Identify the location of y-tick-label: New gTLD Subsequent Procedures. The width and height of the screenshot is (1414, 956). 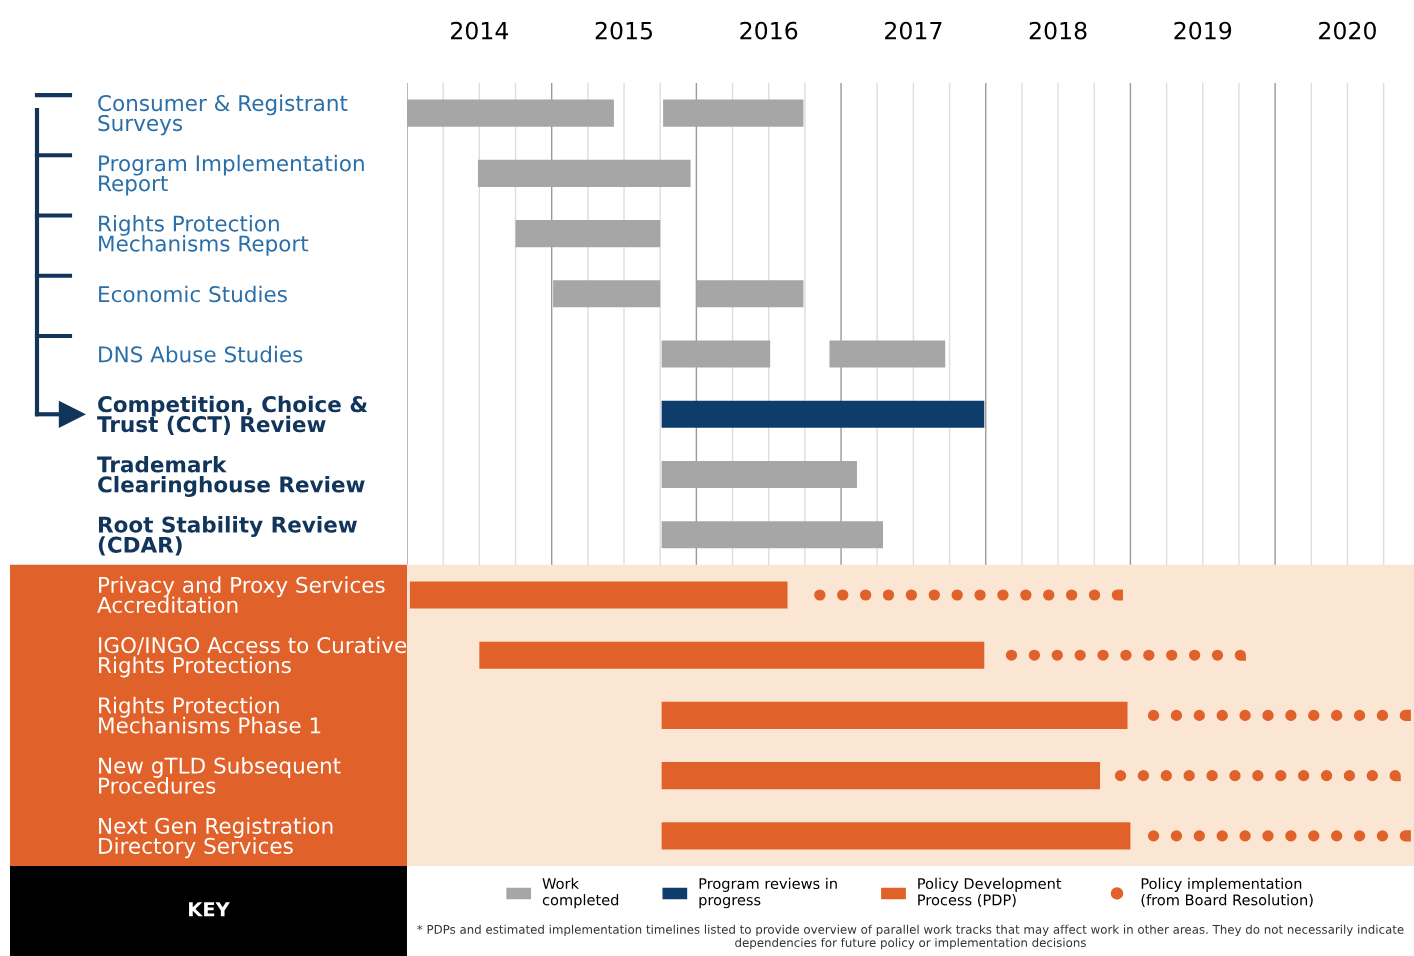
(220, 775).